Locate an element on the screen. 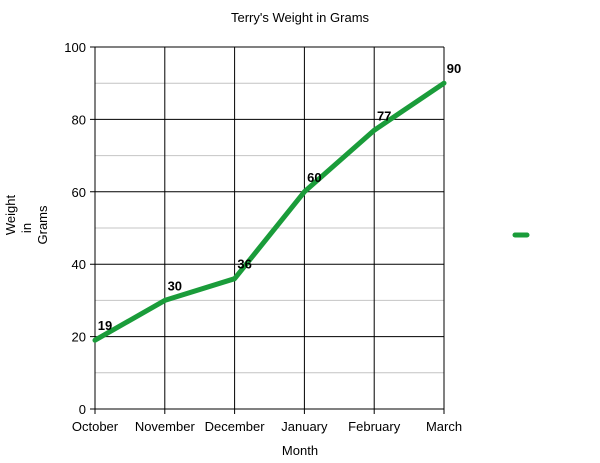 The image size is (600, 463). y-axis-title-line-2: in is located at coordinates (26, 228).